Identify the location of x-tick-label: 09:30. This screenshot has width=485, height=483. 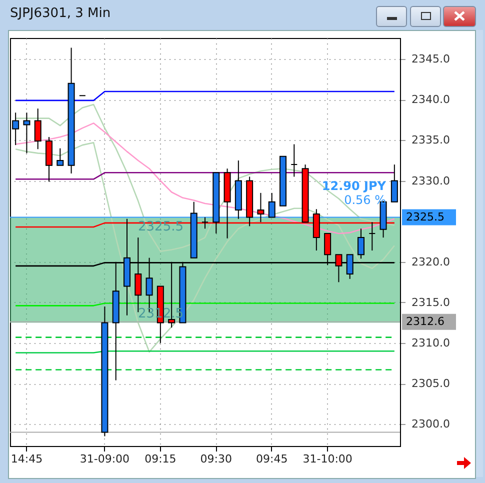
(216, 459).